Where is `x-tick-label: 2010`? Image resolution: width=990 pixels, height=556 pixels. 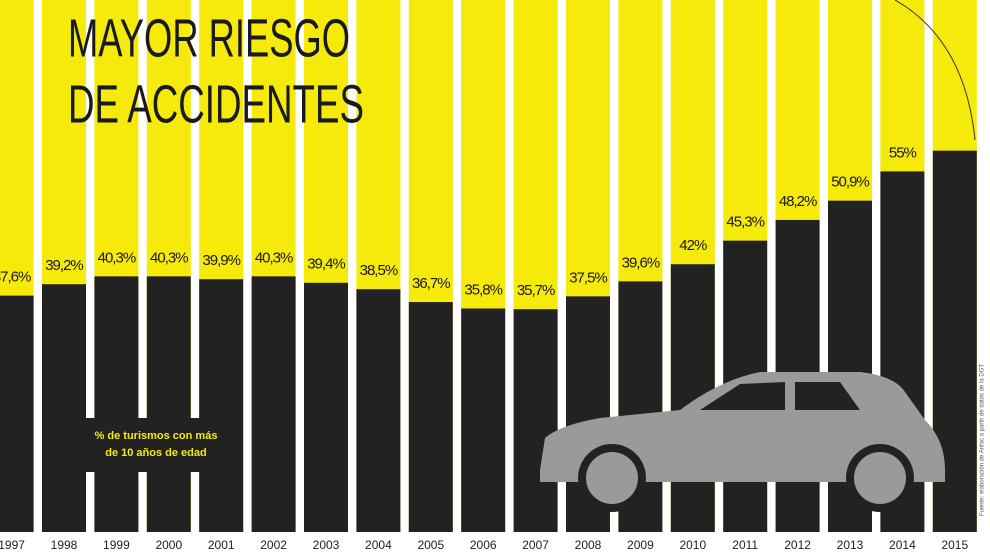
x-tick-label: 2010 is located at coordinates (692, 545).